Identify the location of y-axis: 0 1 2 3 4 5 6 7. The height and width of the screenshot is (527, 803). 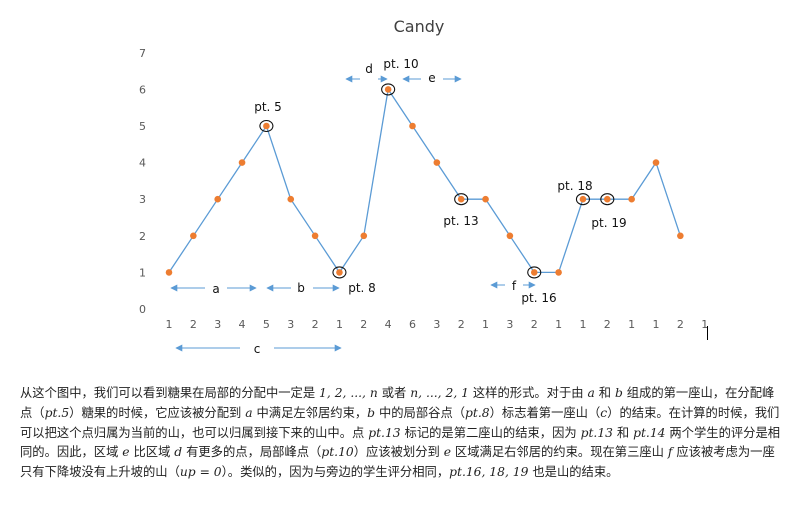
(142, 181).